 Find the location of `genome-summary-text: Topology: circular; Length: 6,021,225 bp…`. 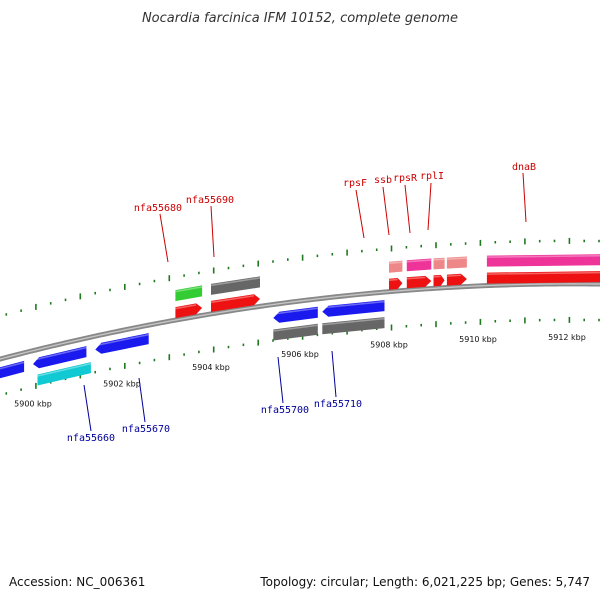

genome-summary-text: Topology: circular; Length: 6,021,225 bp… is located at coordinates (424, 582).